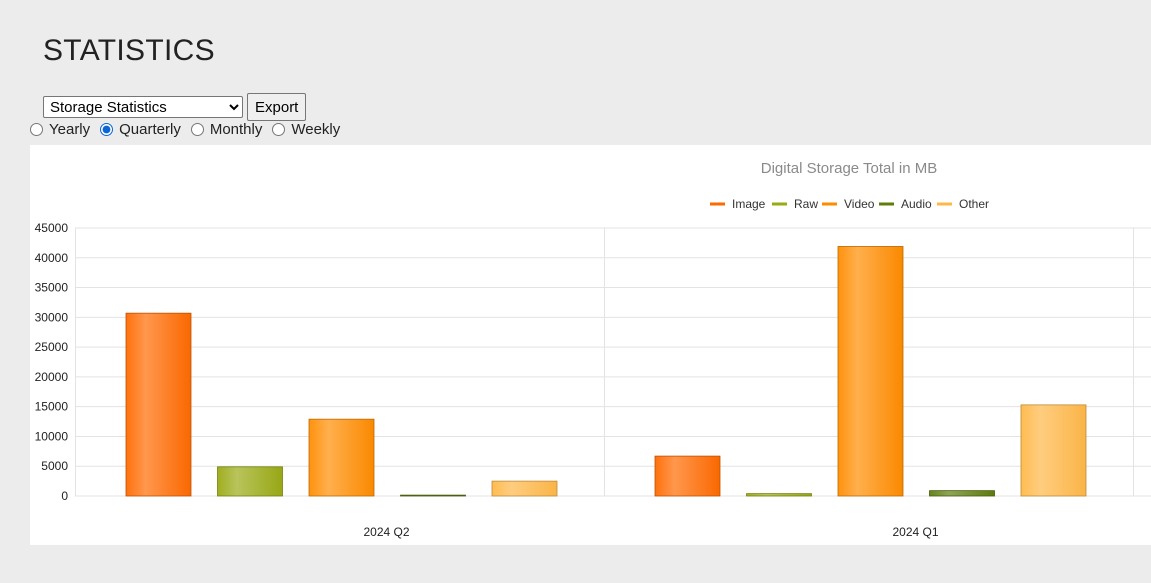  I want to click on bar-audio-2024-q2, so click(433, 495).